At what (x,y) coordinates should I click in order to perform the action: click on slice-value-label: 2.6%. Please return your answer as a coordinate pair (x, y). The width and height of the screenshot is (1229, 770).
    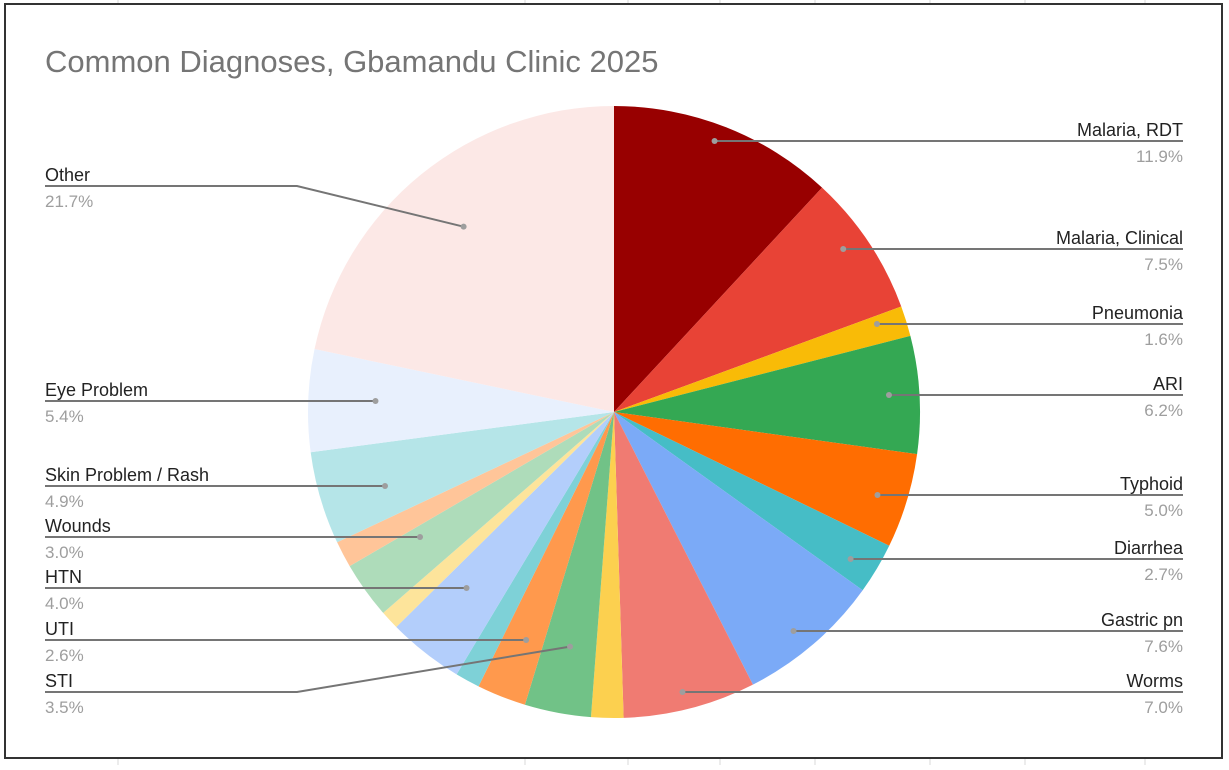
    Looking at the image, I should click on (64, 655).